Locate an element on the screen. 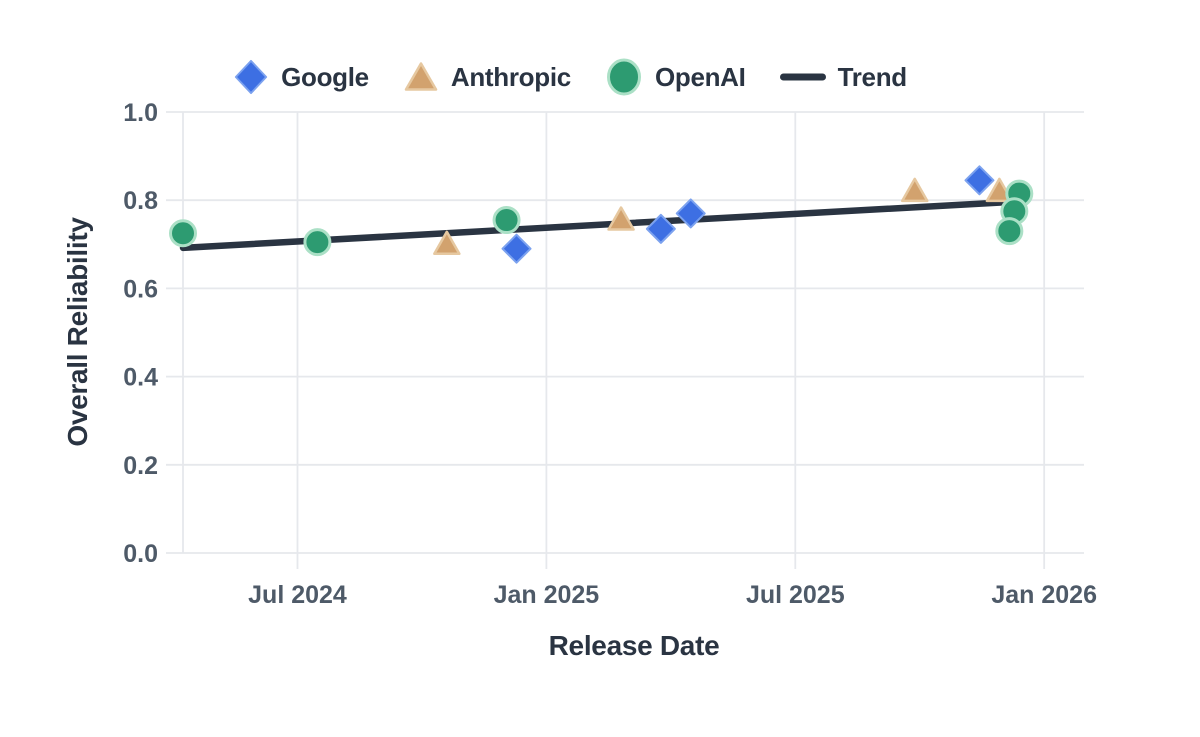 This screenshot has height=737, width=1200. chart-legend: Google Anthropic OpenAI Trend is located at coordinates (570, 77).